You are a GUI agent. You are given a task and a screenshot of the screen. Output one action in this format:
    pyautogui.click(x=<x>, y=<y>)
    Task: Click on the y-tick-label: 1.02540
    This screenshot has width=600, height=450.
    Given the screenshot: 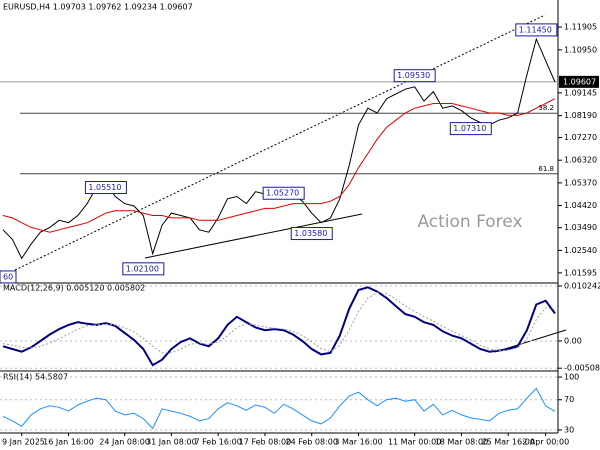 What is the action you would take?
    pyautogui.click(x=580, y=250)
    